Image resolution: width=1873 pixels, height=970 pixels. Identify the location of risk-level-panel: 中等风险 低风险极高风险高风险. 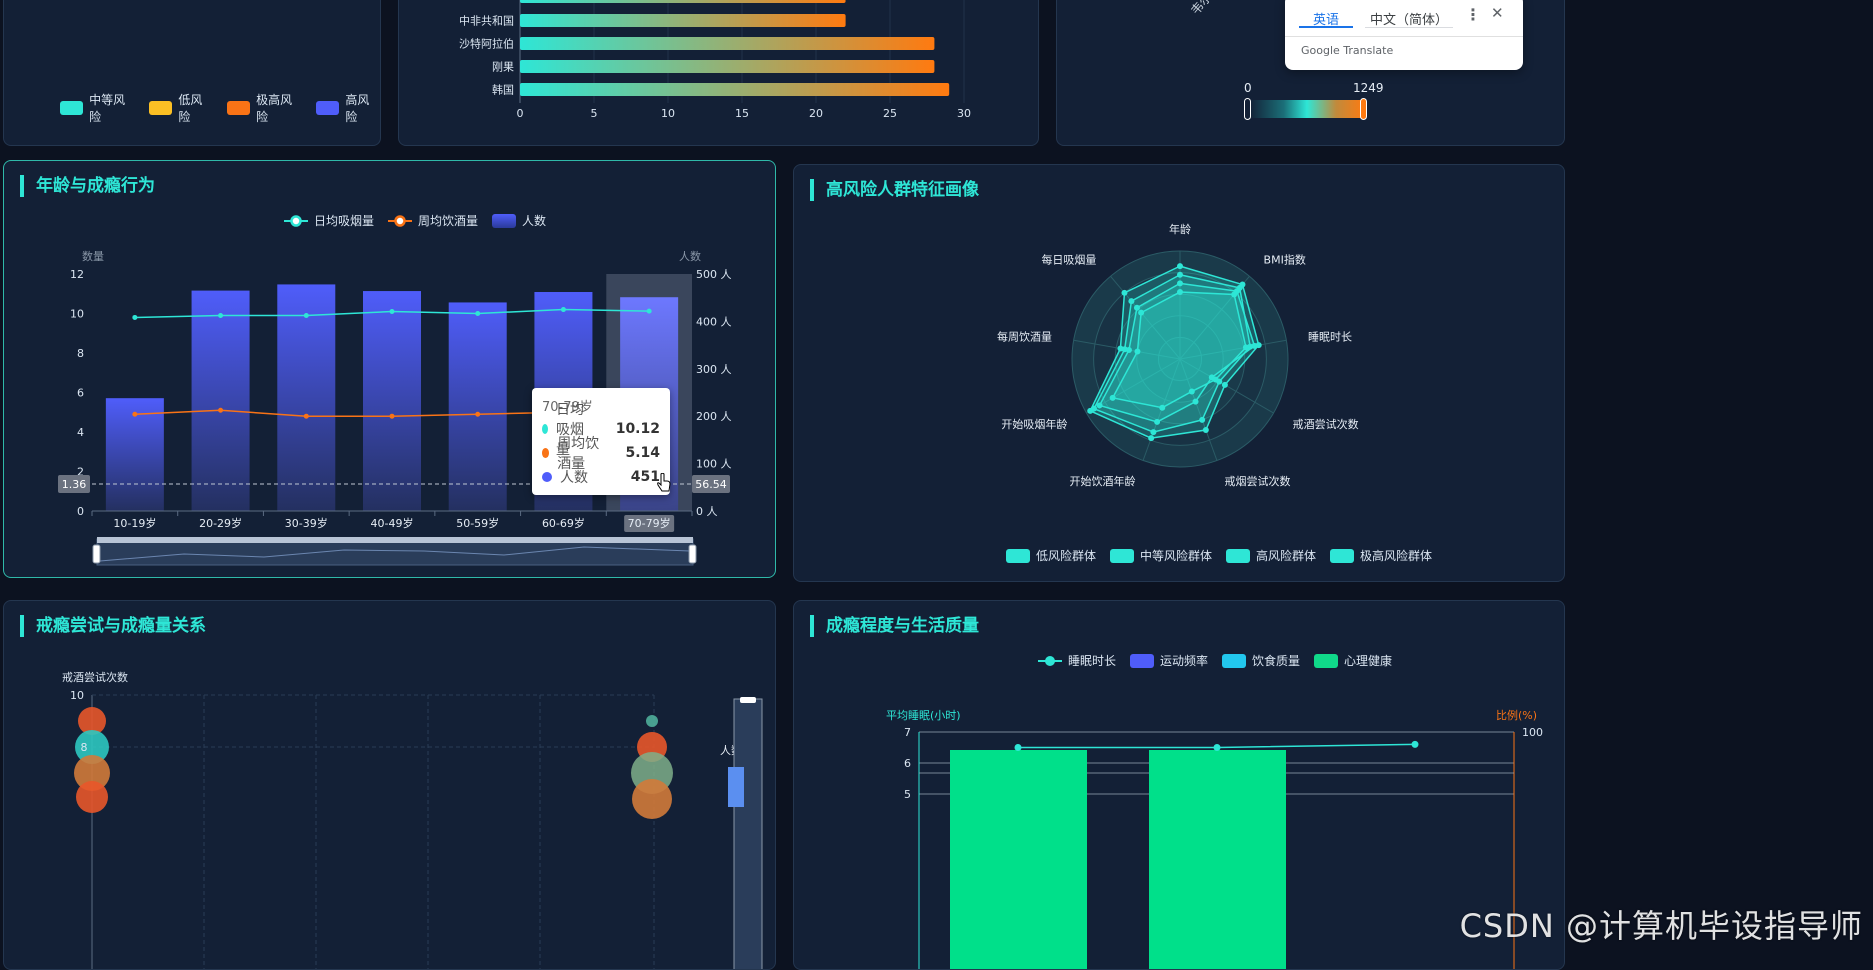
(192, 73).